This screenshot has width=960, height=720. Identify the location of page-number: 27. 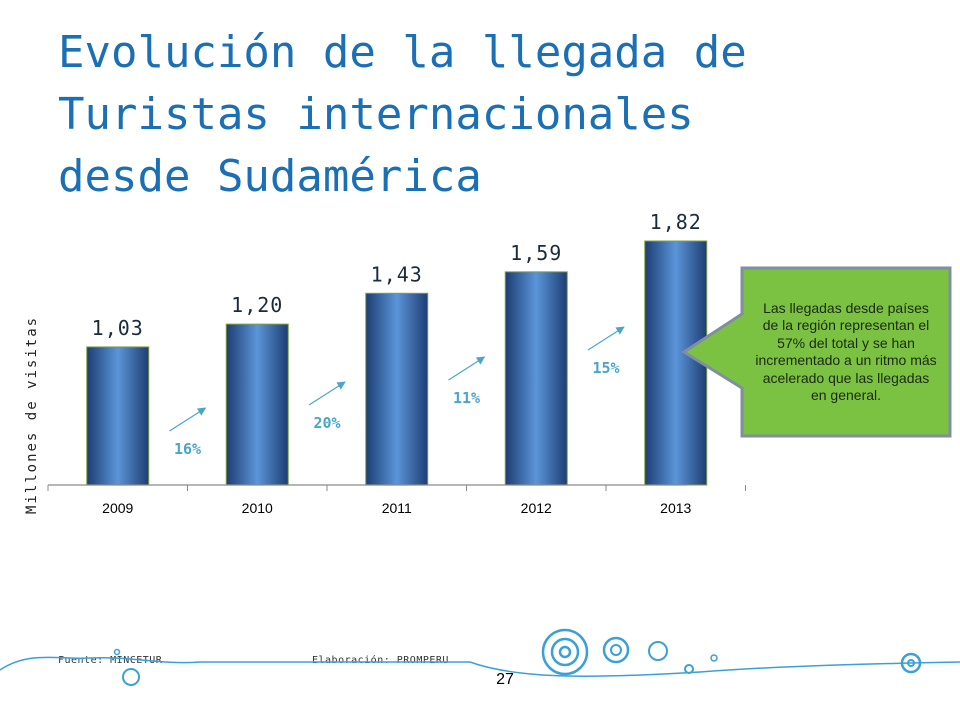
(505, 679).